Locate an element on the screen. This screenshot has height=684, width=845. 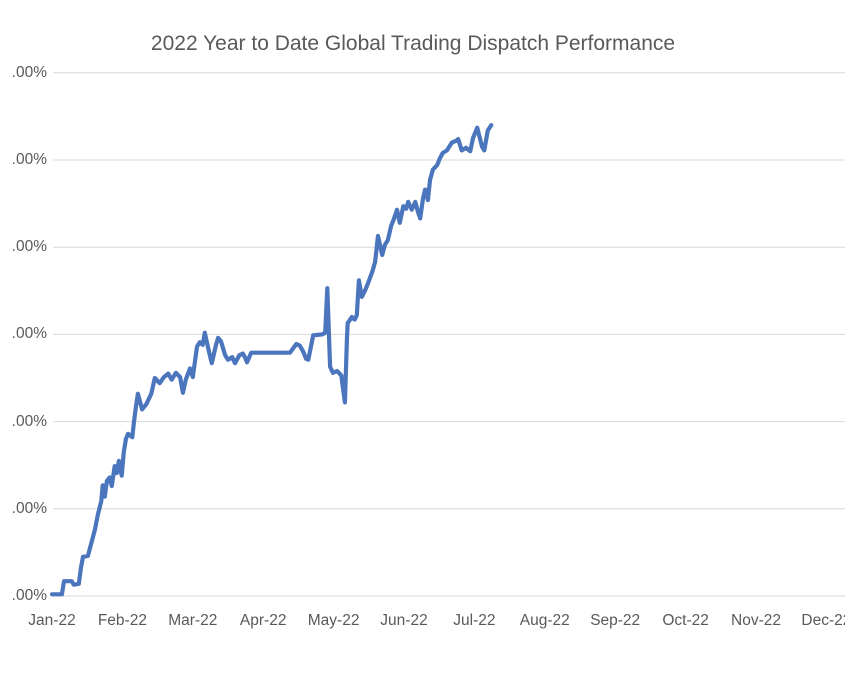
x-axis-label: Sep-22 is located at coordinates (615, 620).